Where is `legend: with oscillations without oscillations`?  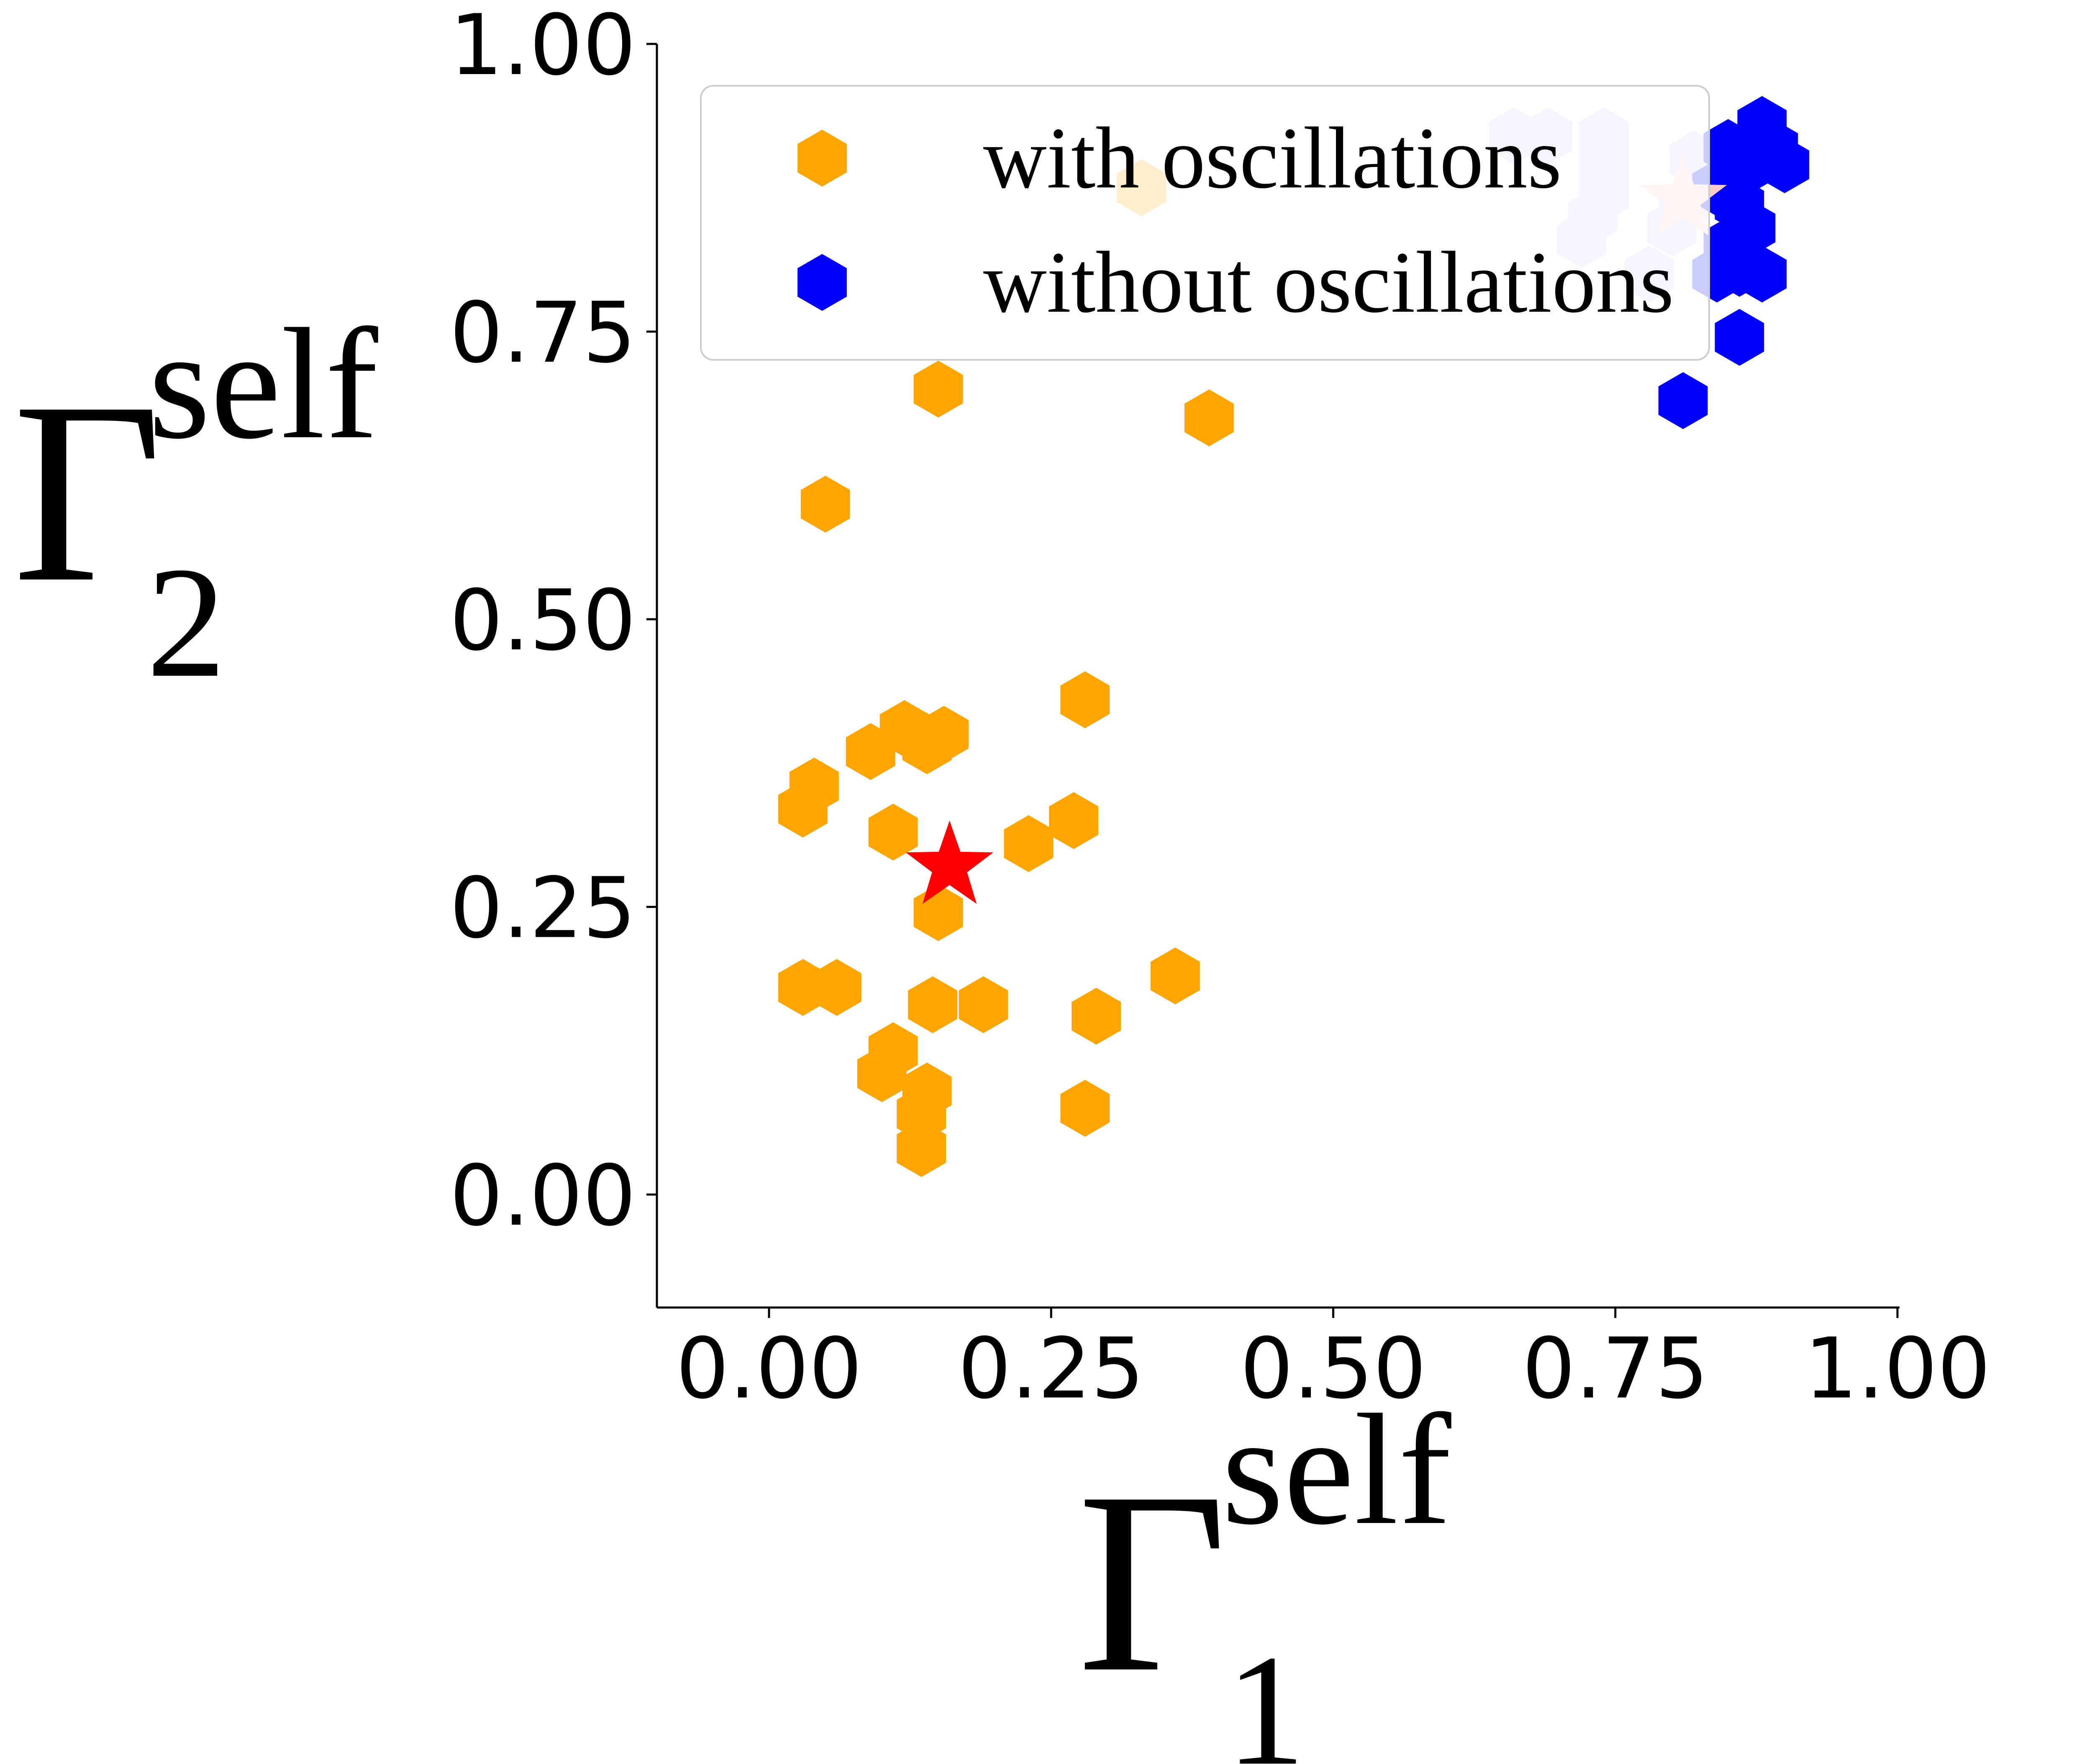
legend: with oscillations without oscillations is located at coordinates (1205, 223).